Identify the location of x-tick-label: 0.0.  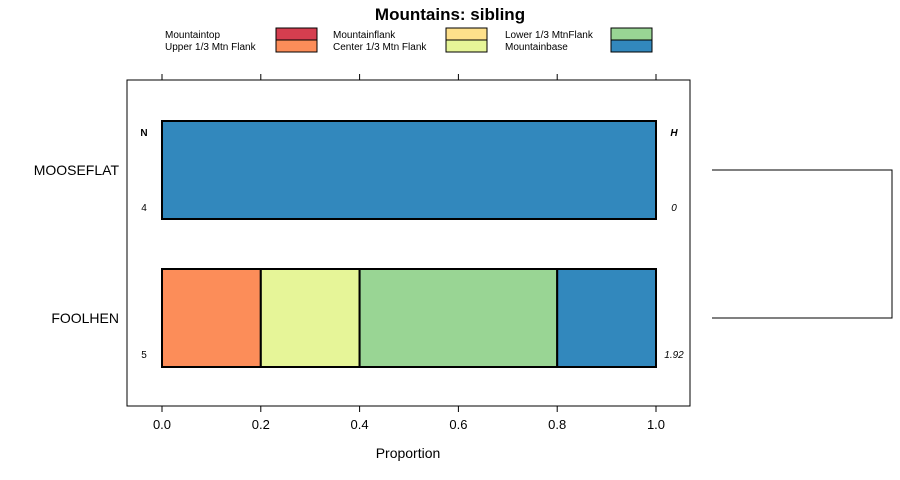
(162, 424).